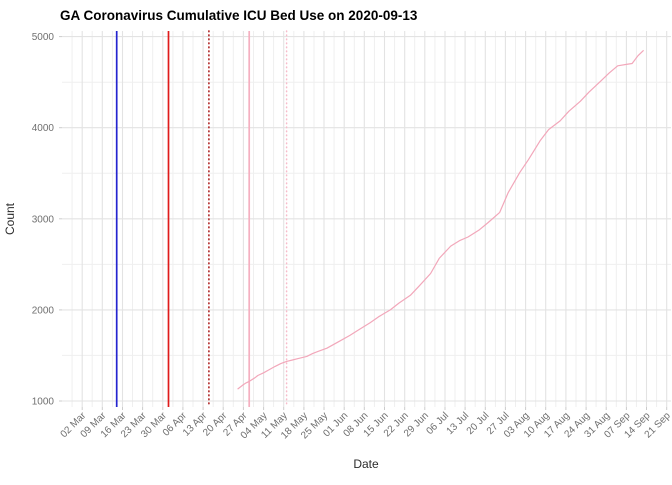  I want to click on y-tick-label: 1000, so click(43, 402).